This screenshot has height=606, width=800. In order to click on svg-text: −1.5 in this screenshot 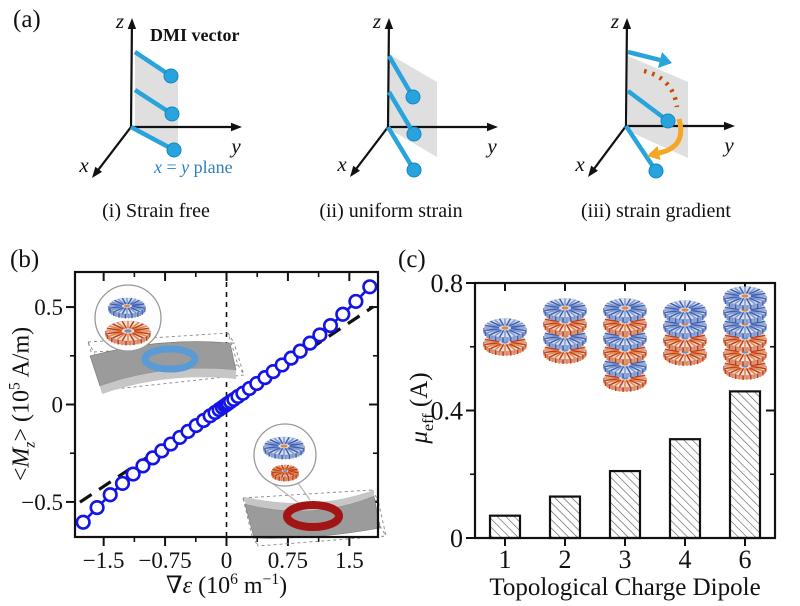, I will do `click(104, 560)`.